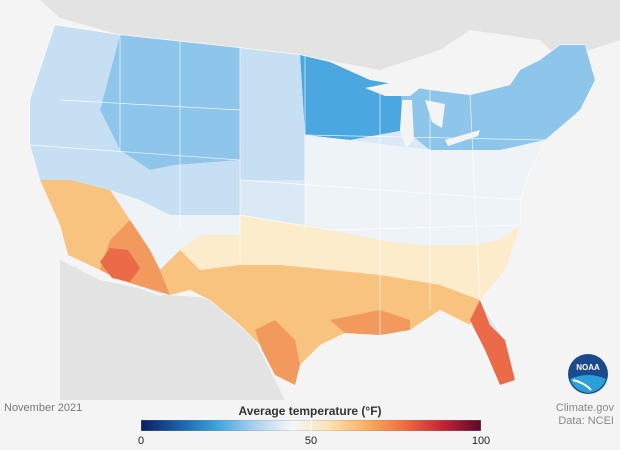  I want to click on date-label: November 2021, so click(43, 408).